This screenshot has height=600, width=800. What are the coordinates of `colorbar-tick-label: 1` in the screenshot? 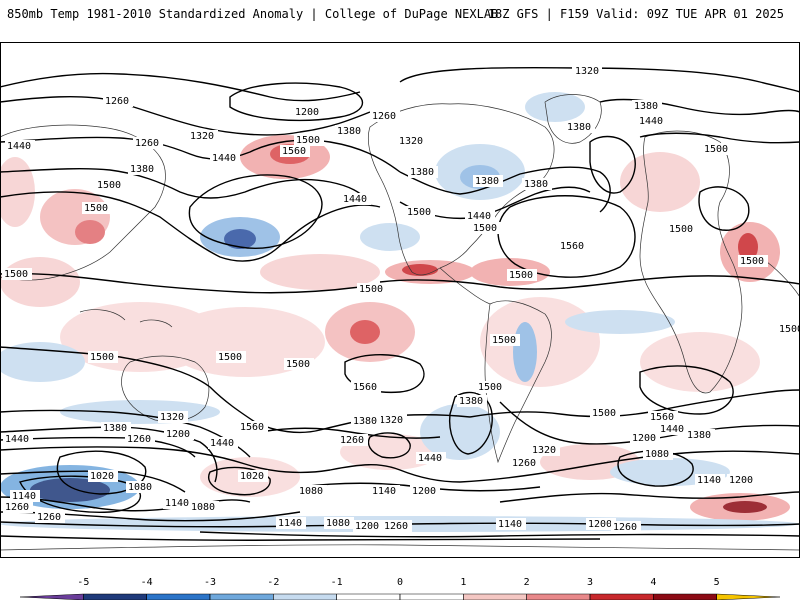 It's located at (463, 582).